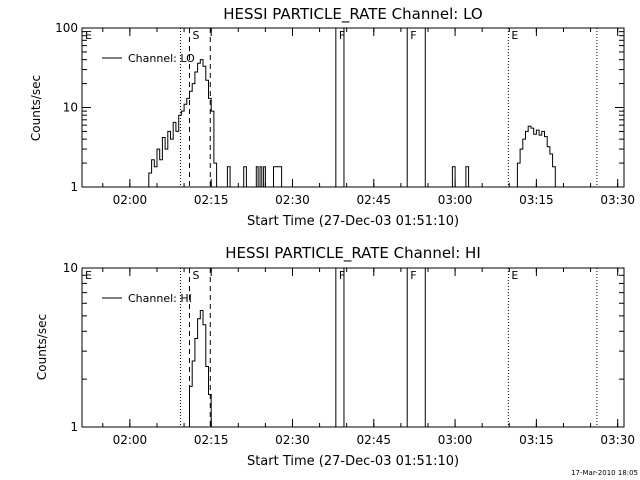 This screenshot has width=640, height=480. I want to click on data-series-line, so click(199, 369).